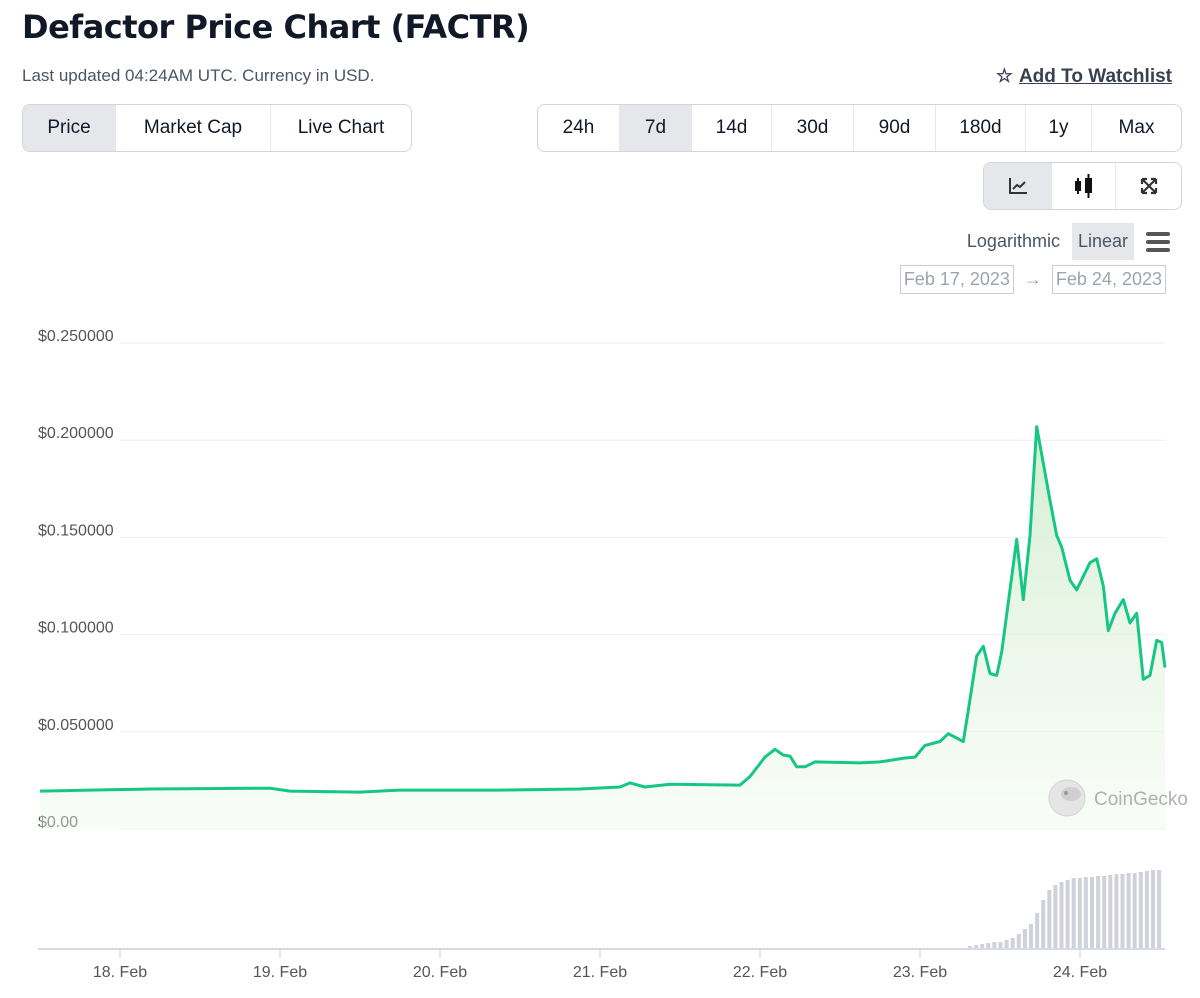 The width and height of the screenshot is (1200, 998). I want to click on line-chart-button, so click(1018, 186).